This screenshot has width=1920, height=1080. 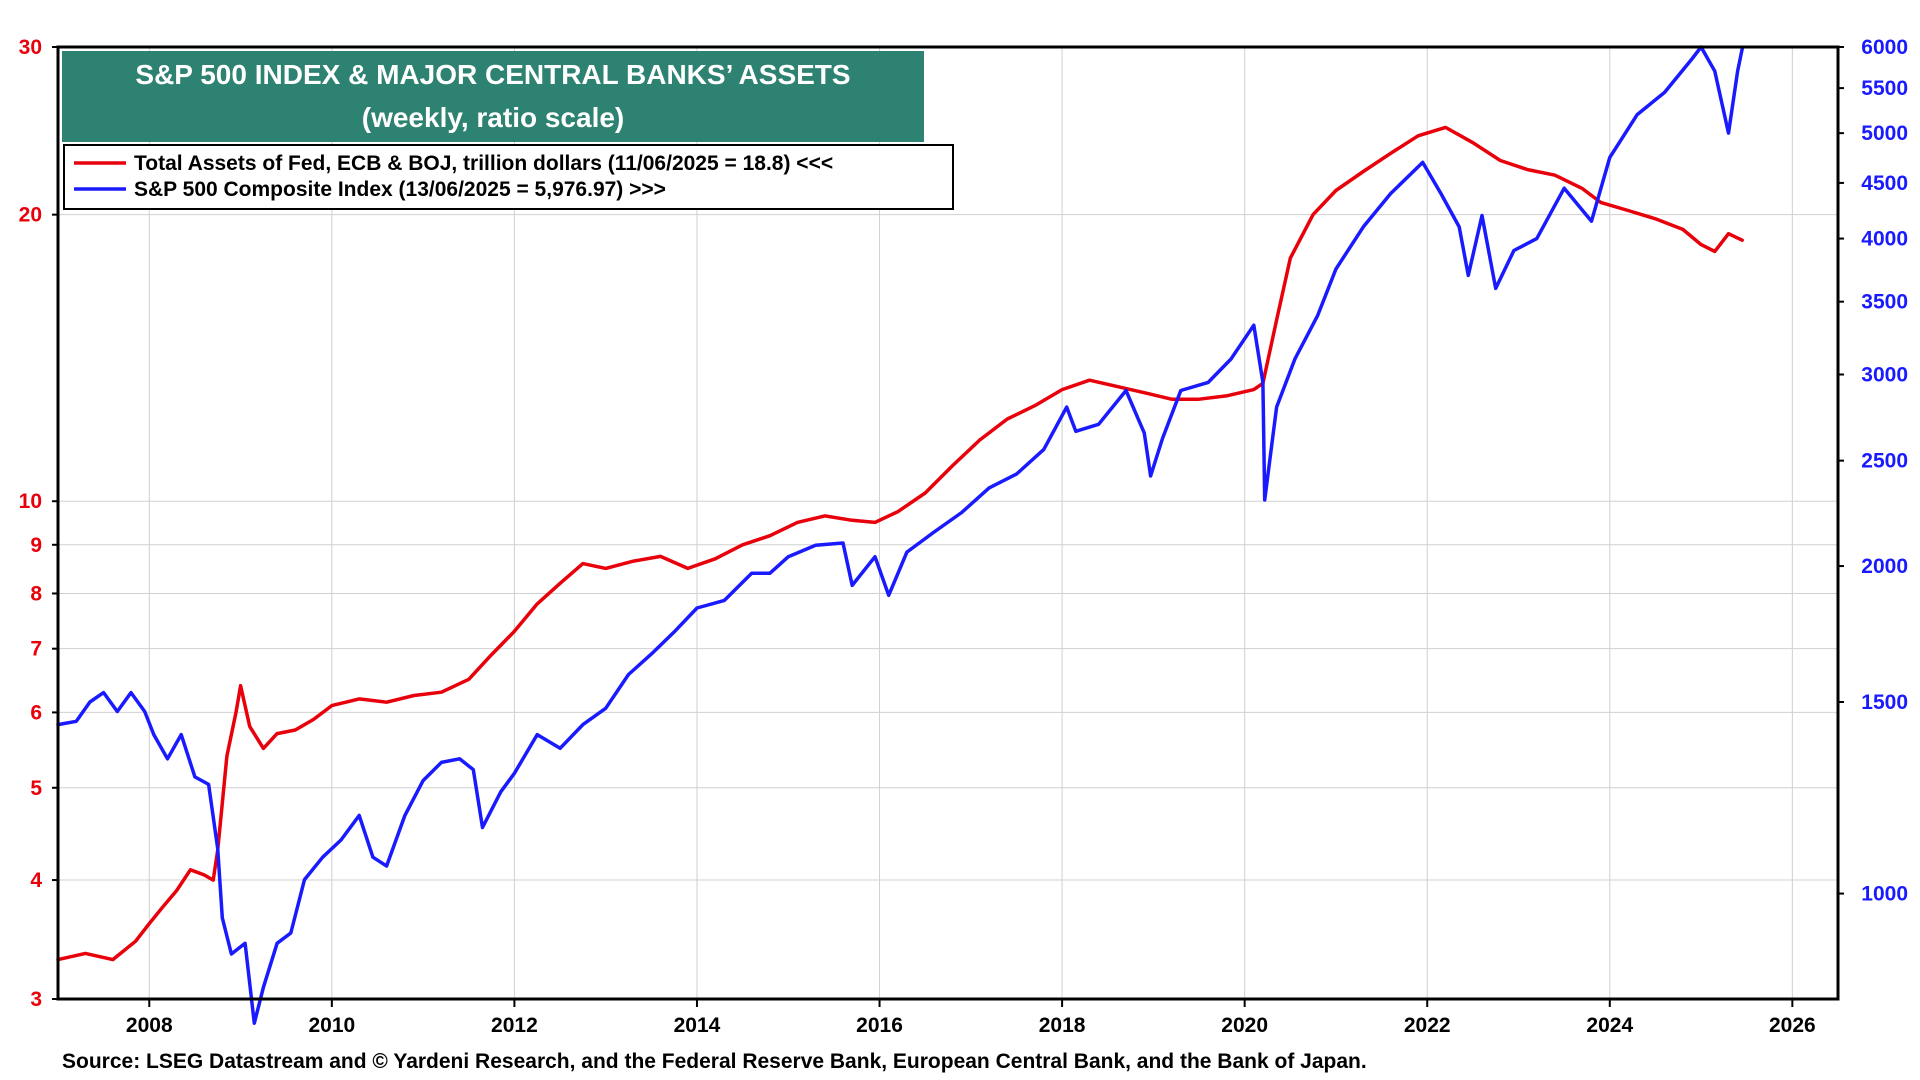 What do you see at coordinates (1884, 894) in the screenshot?
I see `right-tick-label: 1000` at bounding box center [1884, 894].